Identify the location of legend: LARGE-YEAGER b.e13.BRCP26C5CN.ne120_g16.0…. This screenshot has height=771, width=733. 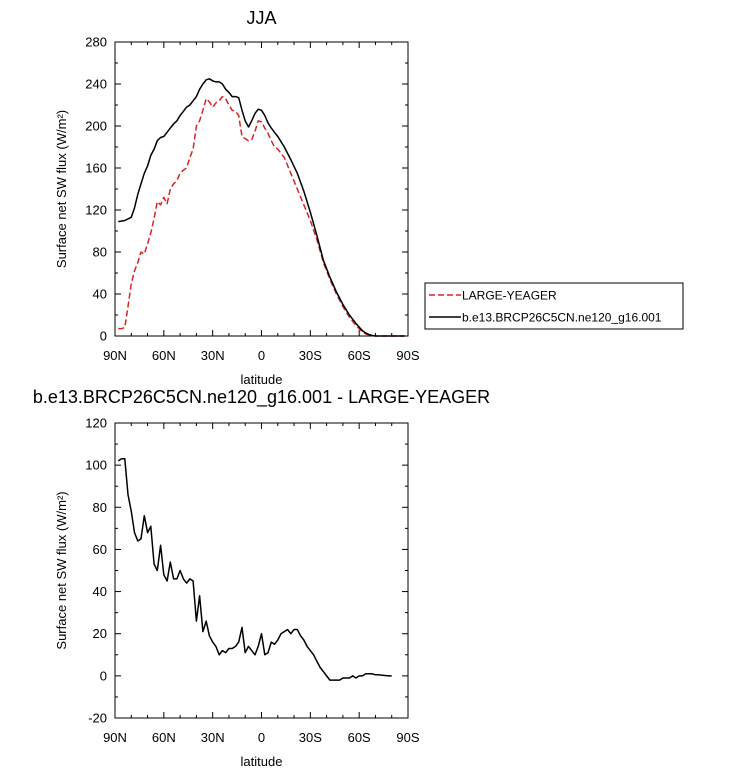
(554, 306).